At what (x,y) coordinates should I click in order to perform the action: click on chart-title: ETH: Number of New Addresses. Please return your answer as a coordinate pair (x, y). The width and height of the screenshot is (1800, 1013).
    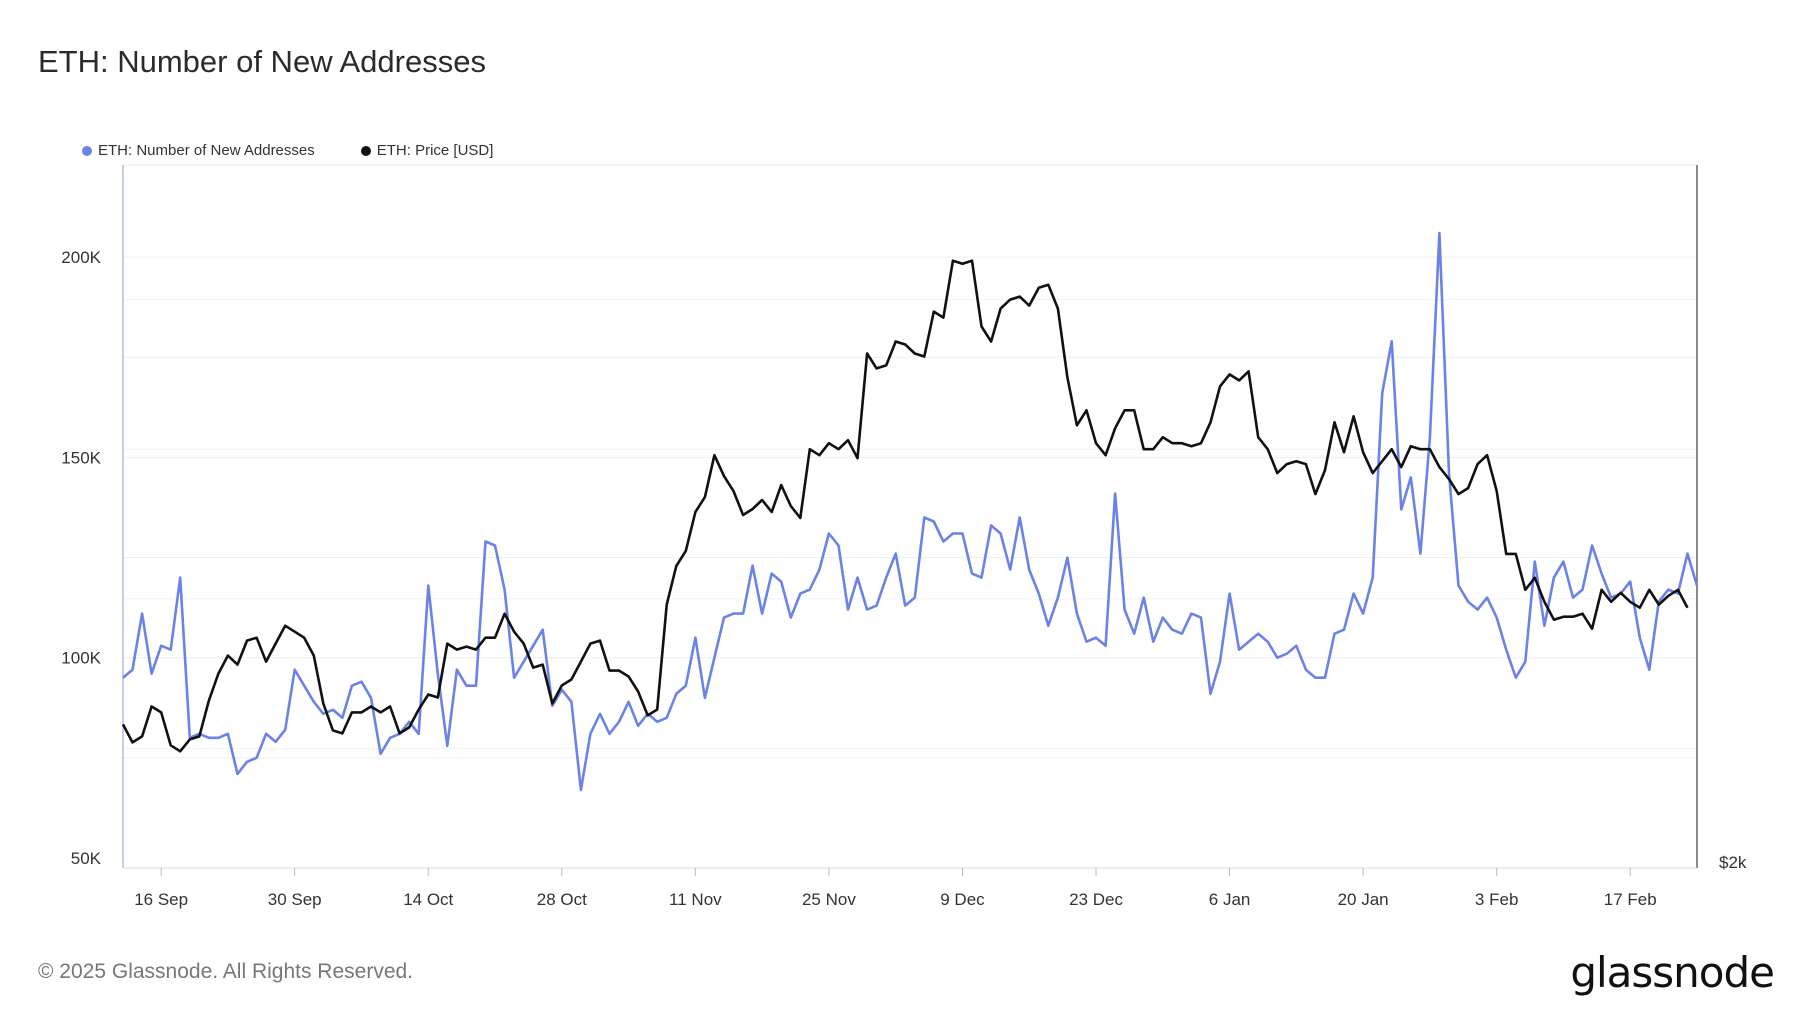
    Looking at the image, I should click on (262, 61).